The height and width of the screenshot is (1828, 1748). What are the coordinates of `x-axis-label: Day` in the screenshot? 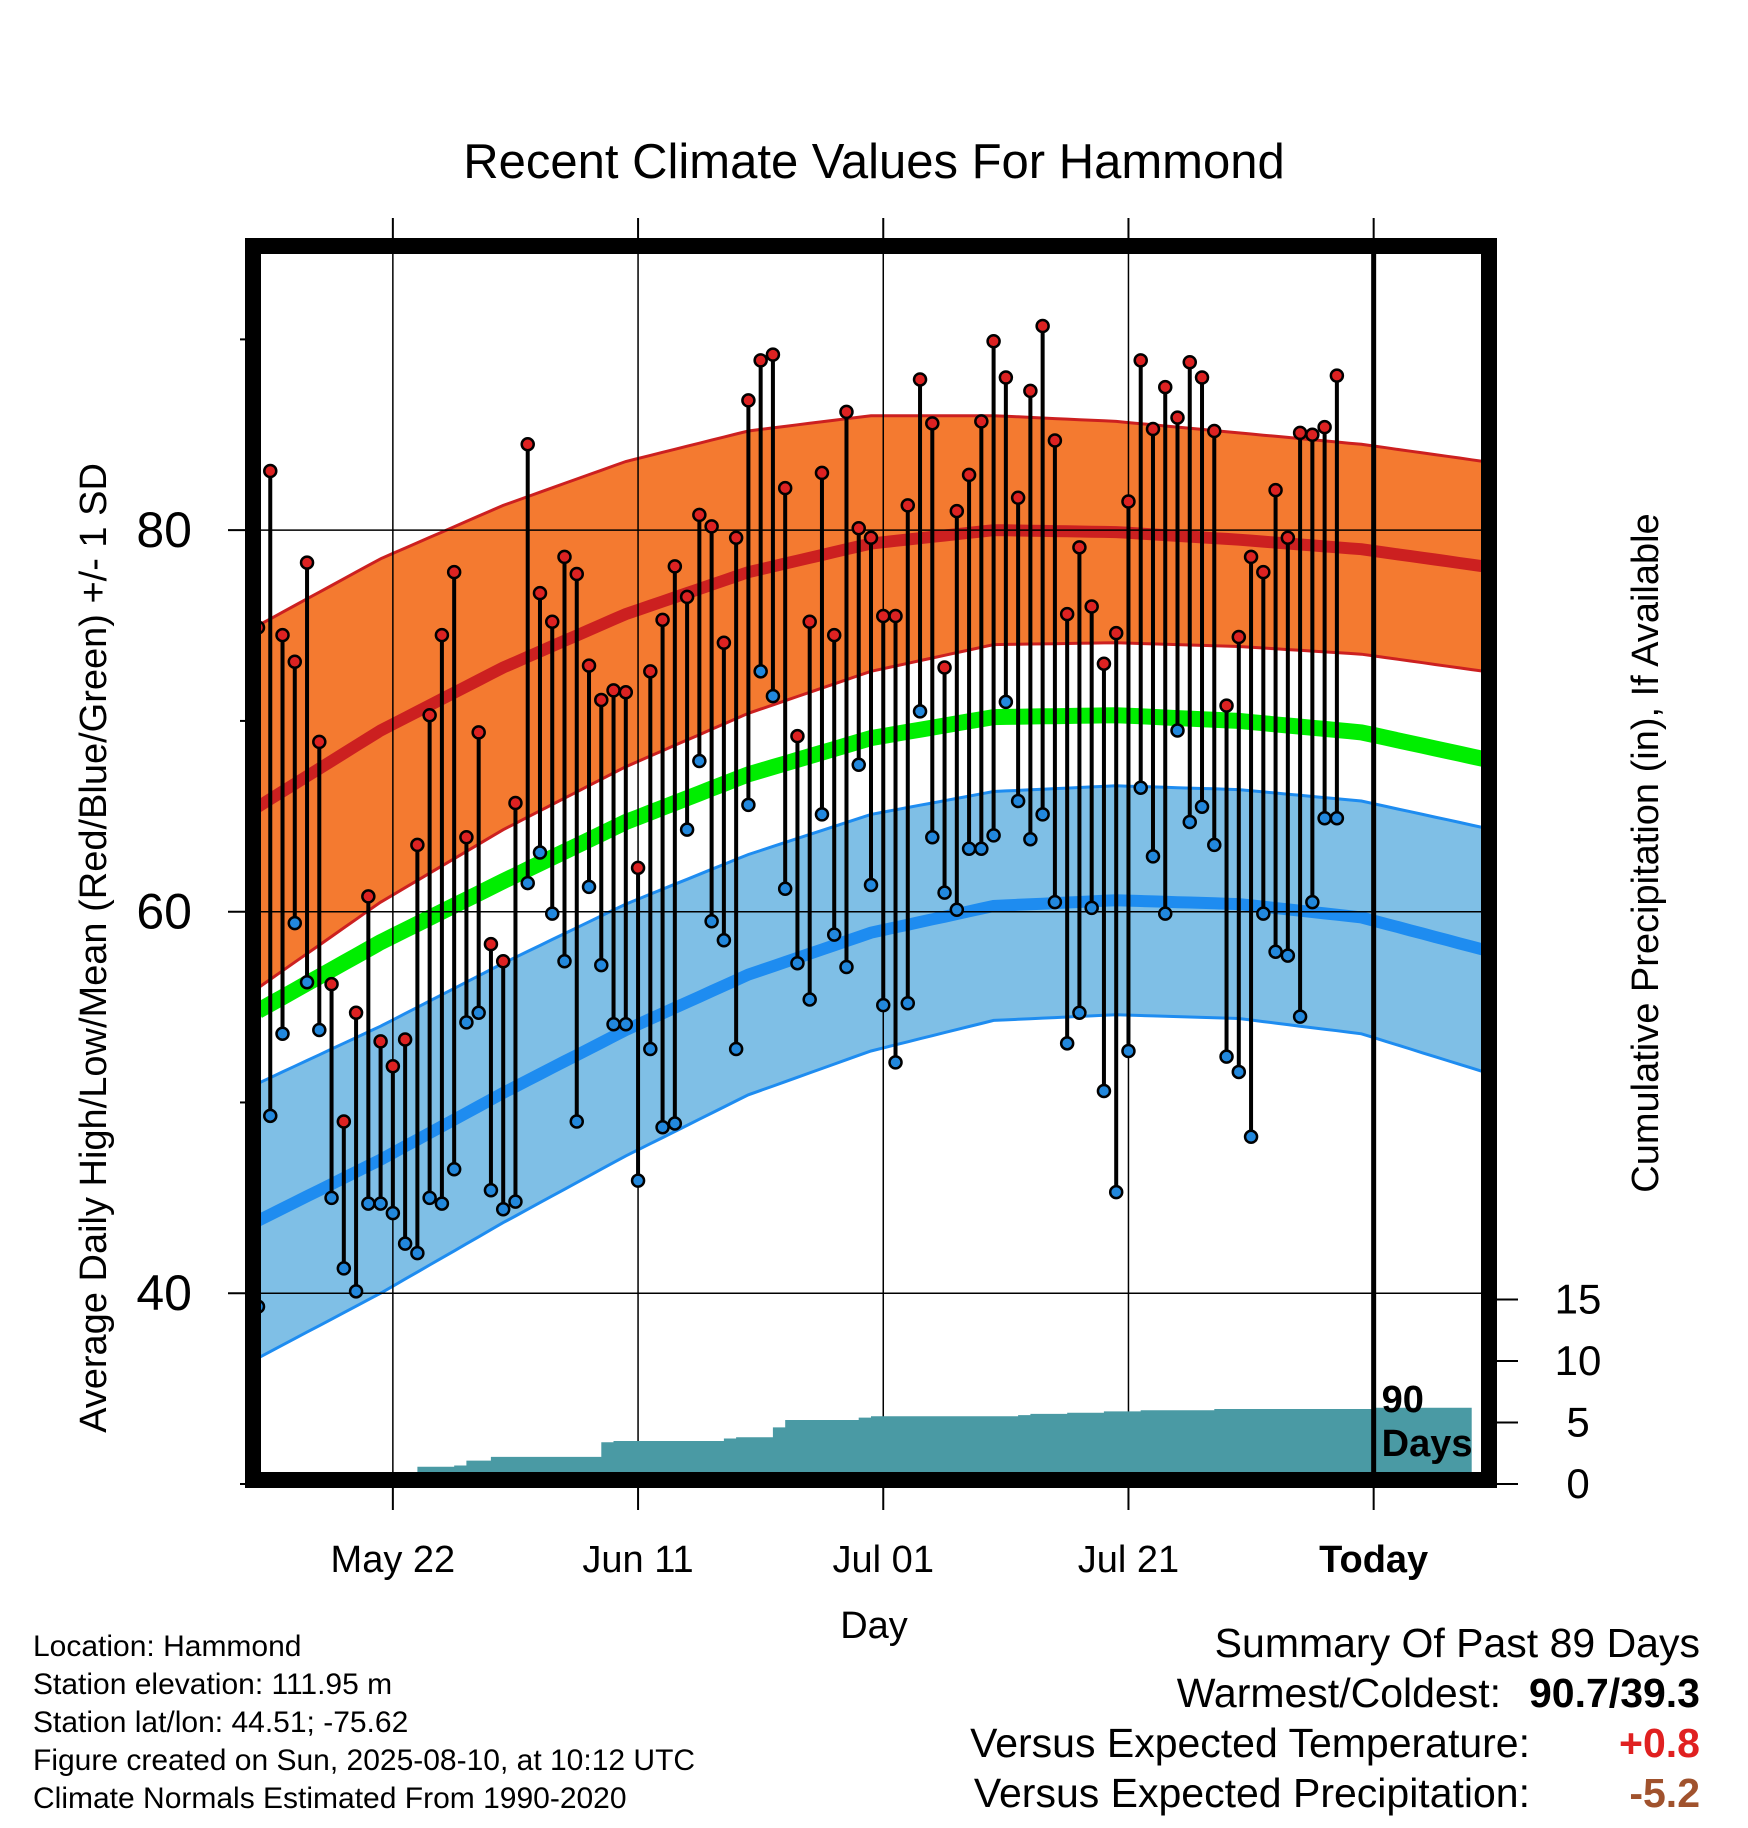 It's located at (874, 1626).